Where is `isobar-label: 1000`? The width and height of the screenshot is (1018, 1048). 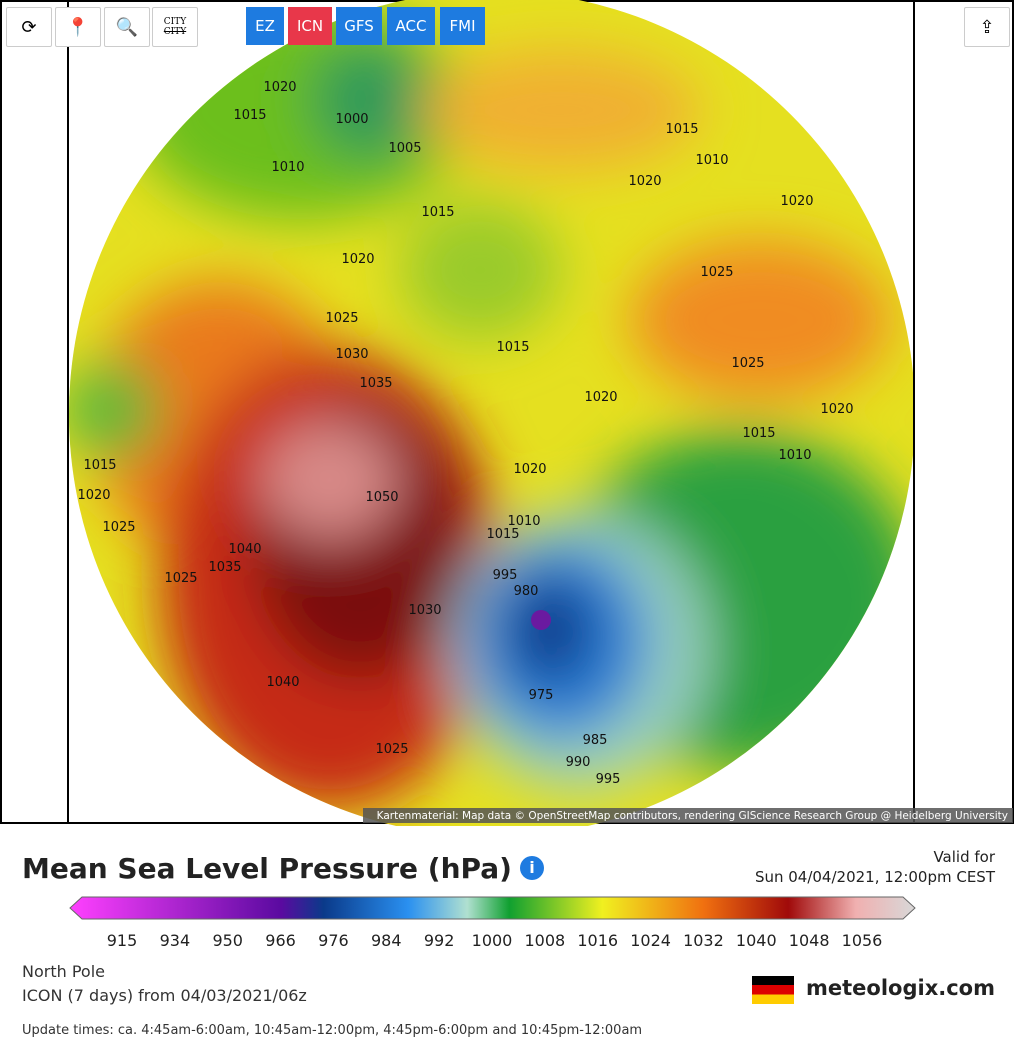
isobar-label: 1000 is located at coordinates (351, 119).